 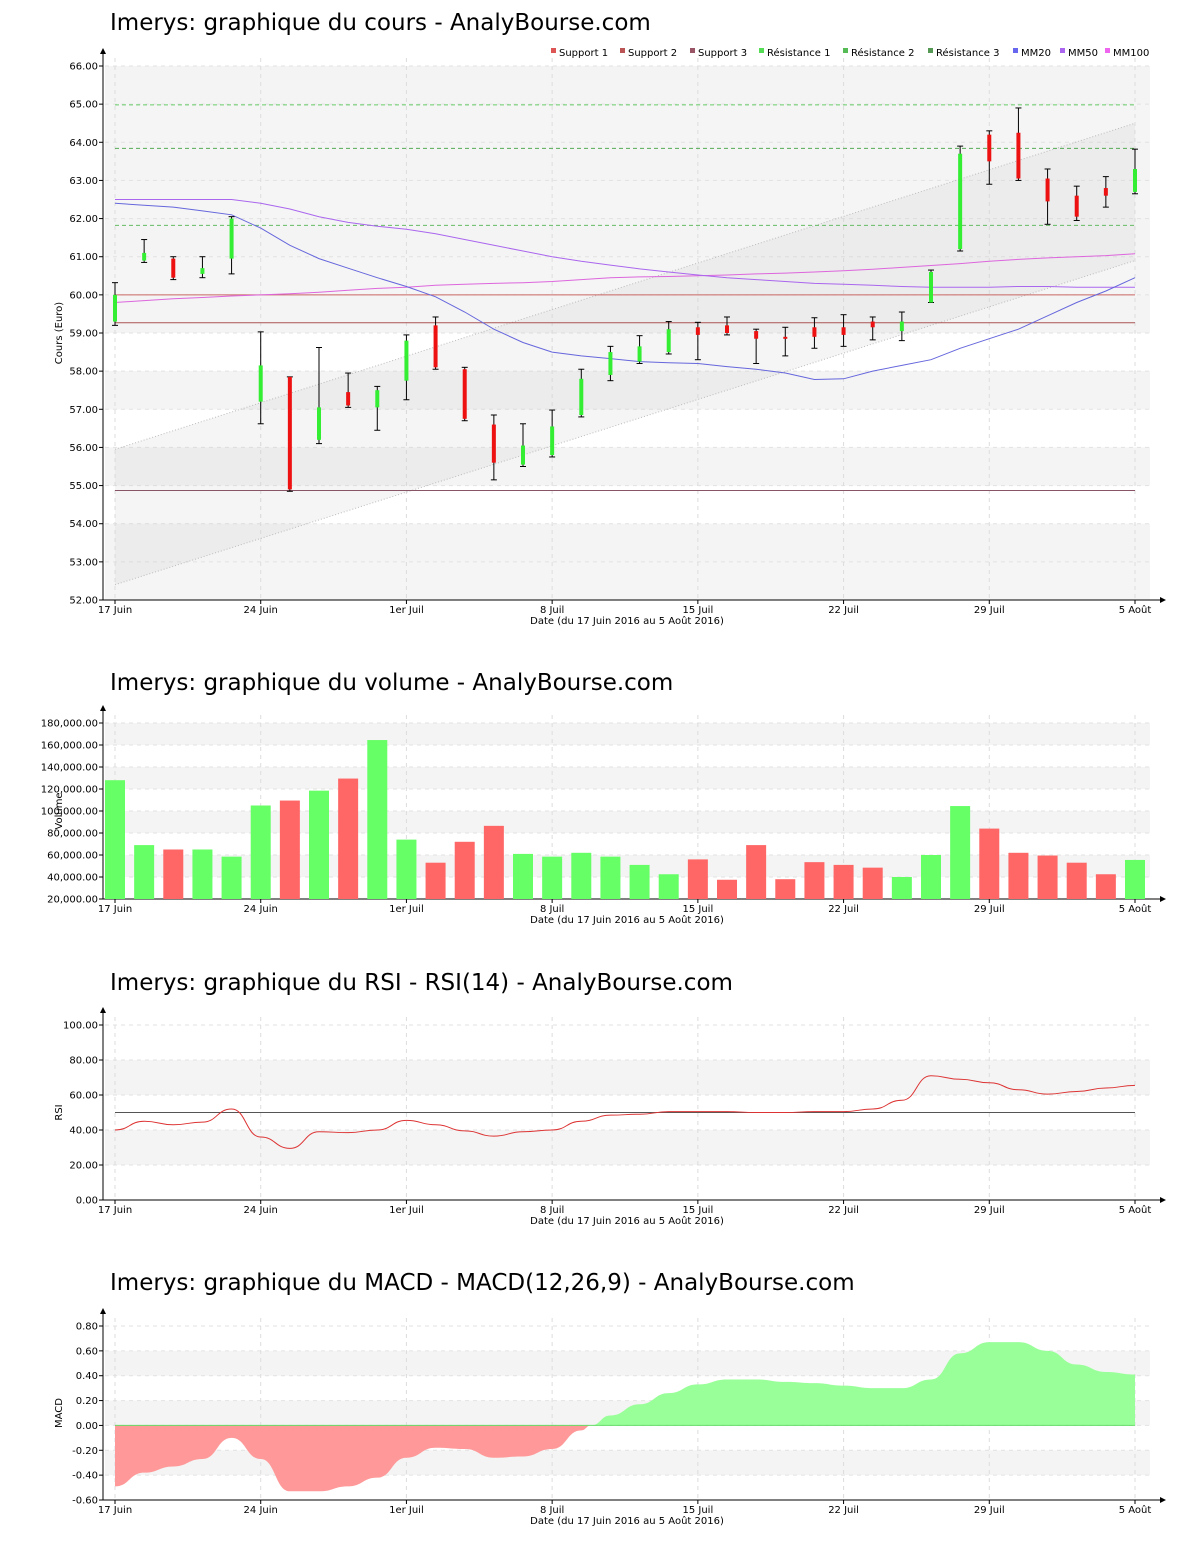 I want to click on price-y-tick-label: 54.00, so click(x=83, y=524).